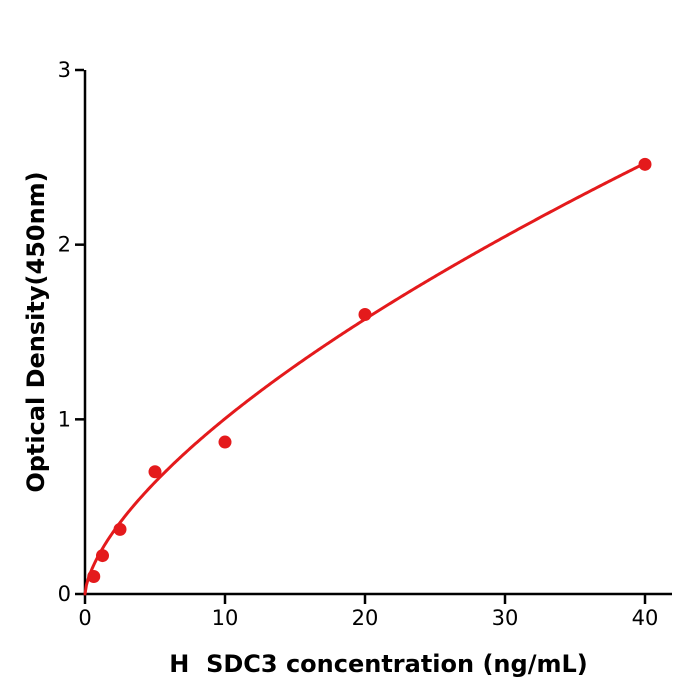 The image size is (700, 700). I want to click on x-tick-label: 40, so click(645, 618).